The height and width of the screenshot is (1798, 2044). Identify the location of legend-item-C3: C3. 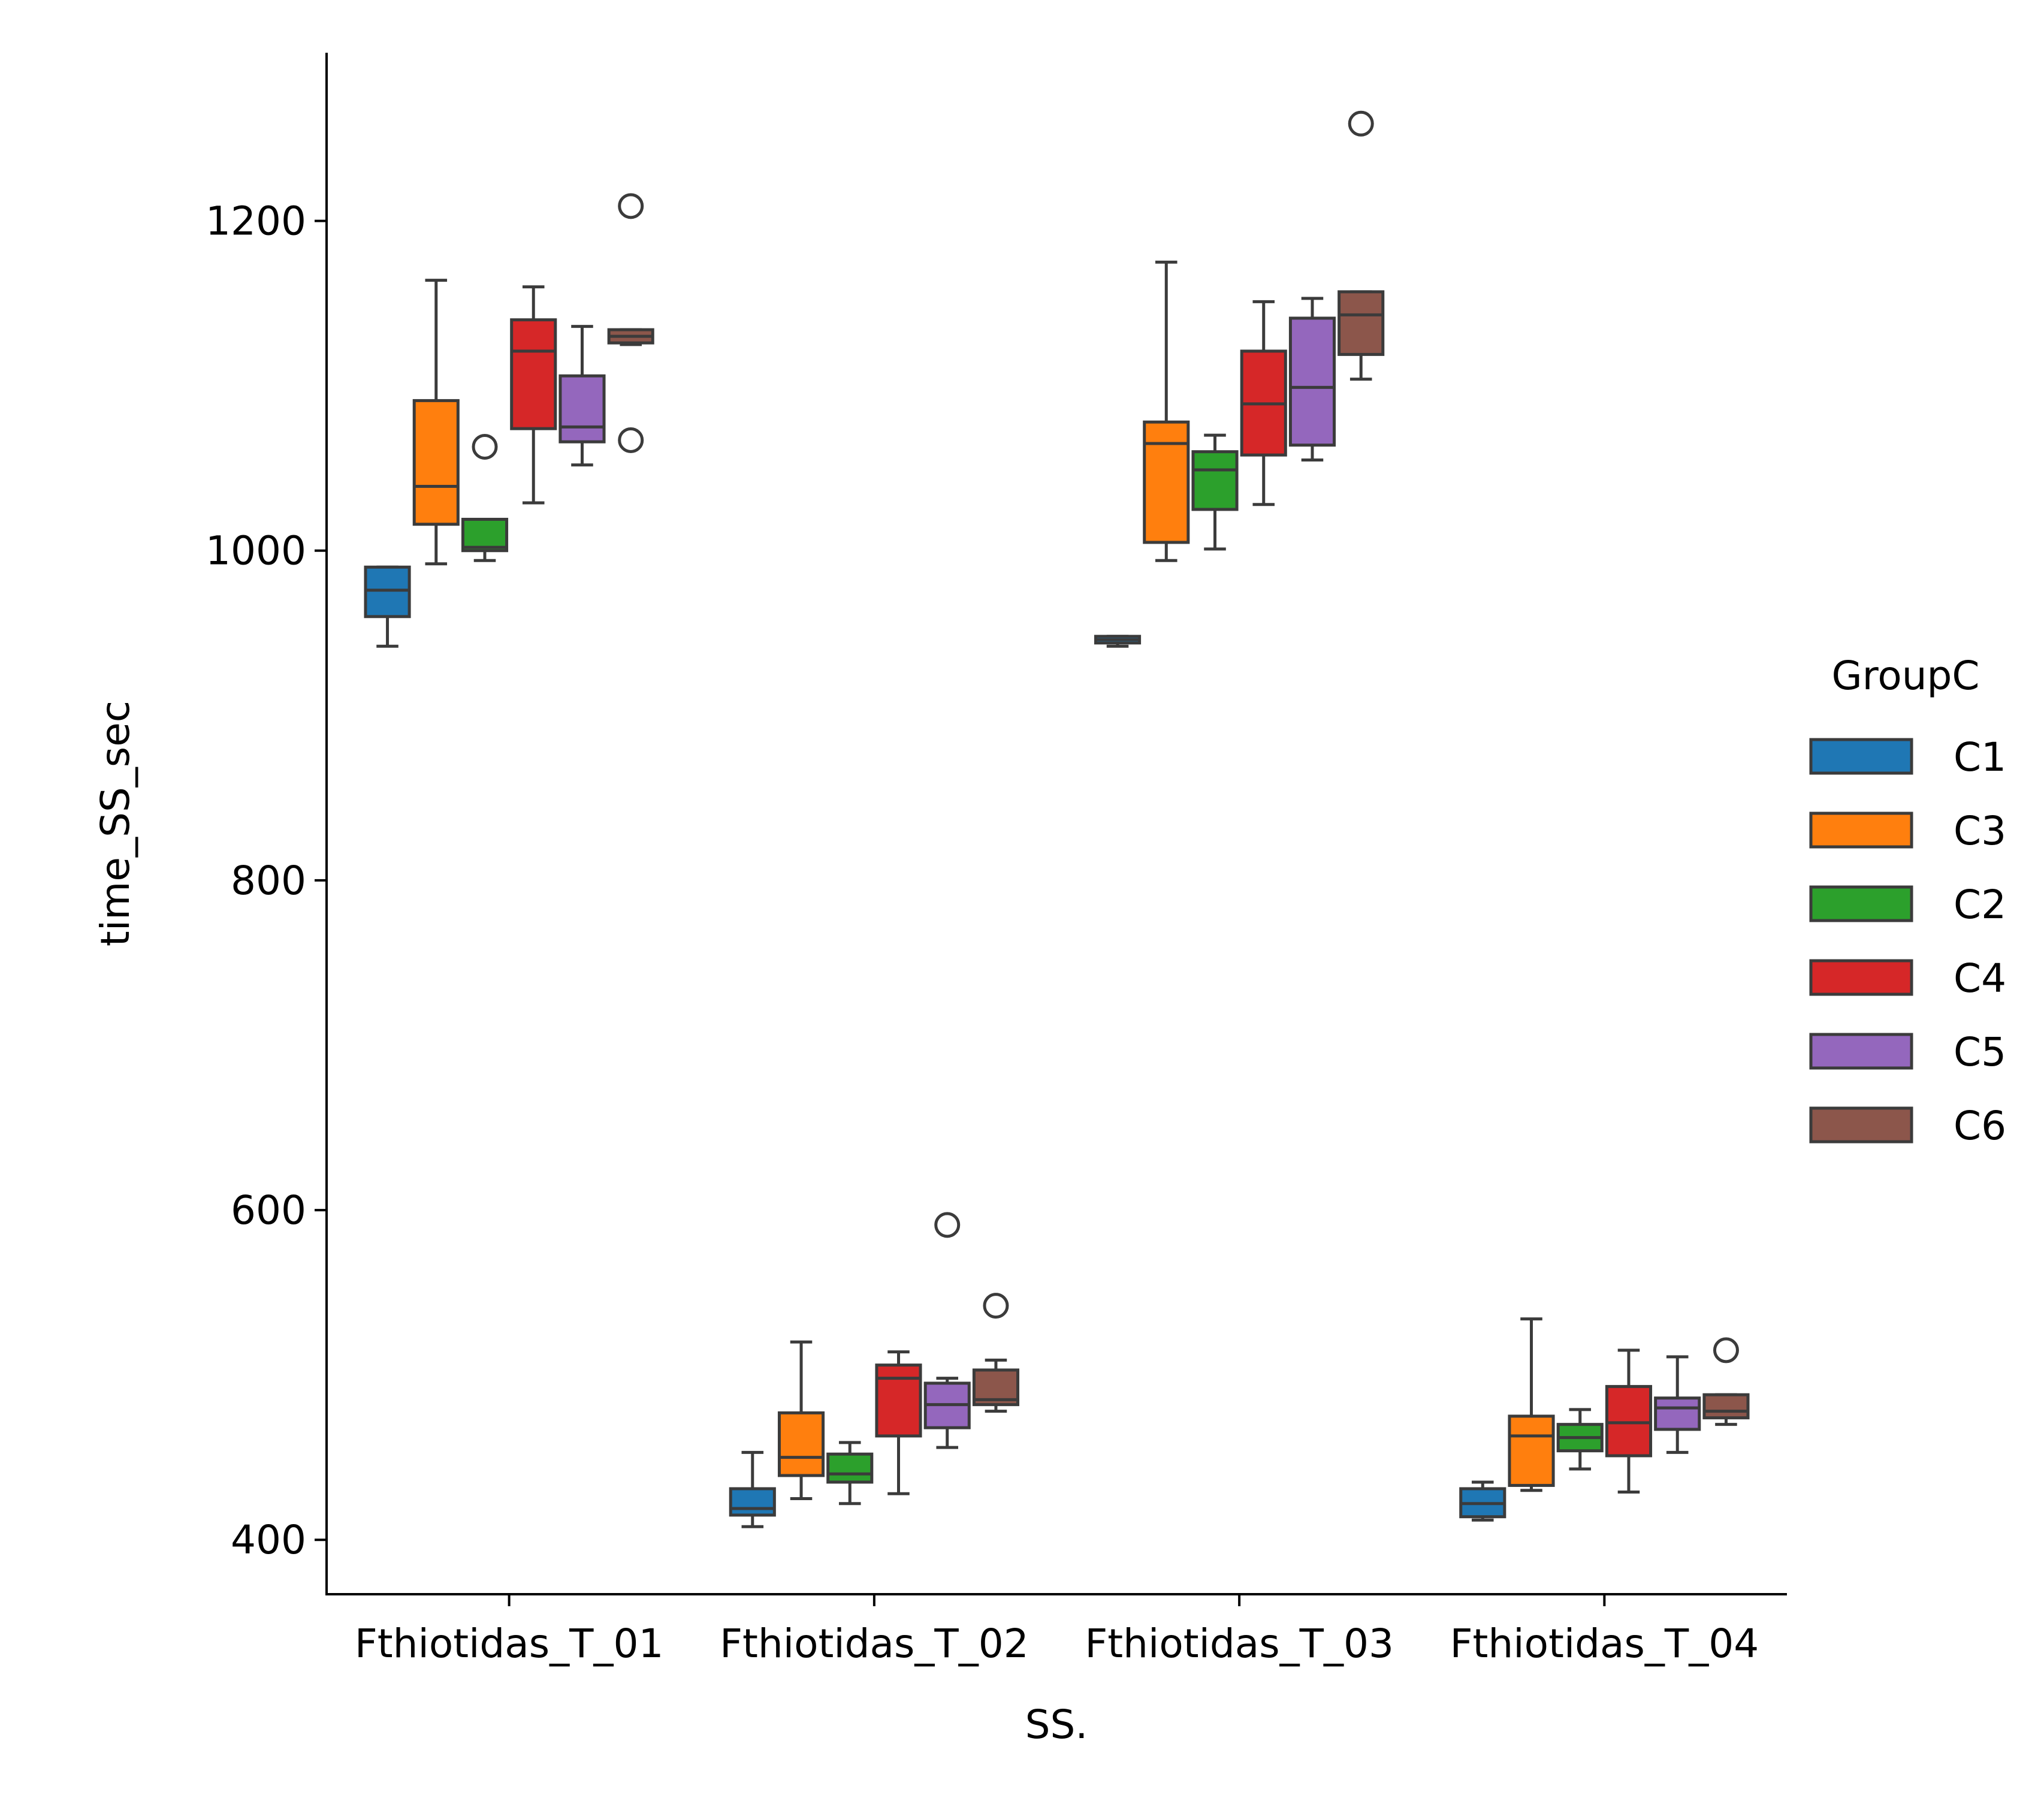
(1908, 831).